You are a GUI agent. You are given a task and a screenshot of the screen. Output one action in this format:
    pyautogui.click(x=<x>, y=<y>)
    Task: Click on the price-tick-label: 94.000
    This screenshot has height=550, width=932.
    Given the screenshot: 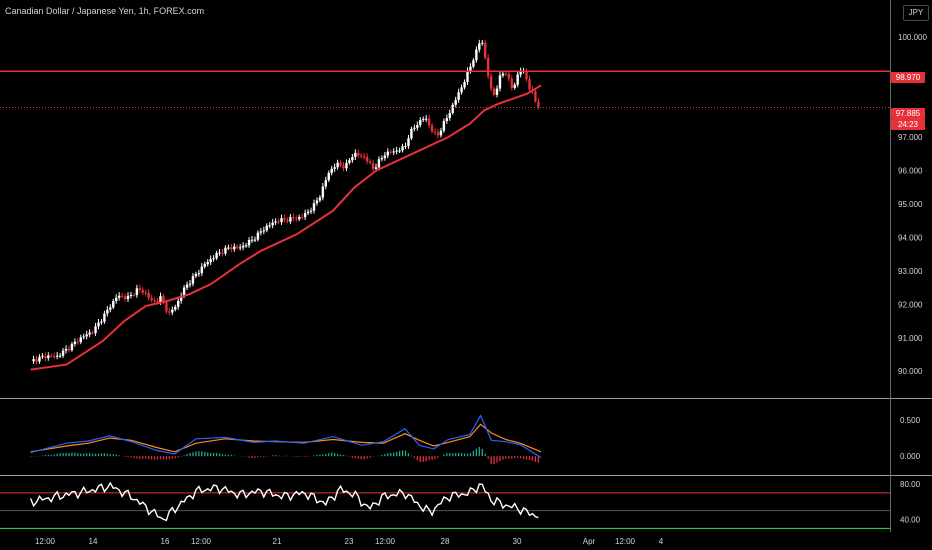 What is the action you would take?
    pyautogui.click(x=910, y=237)
    